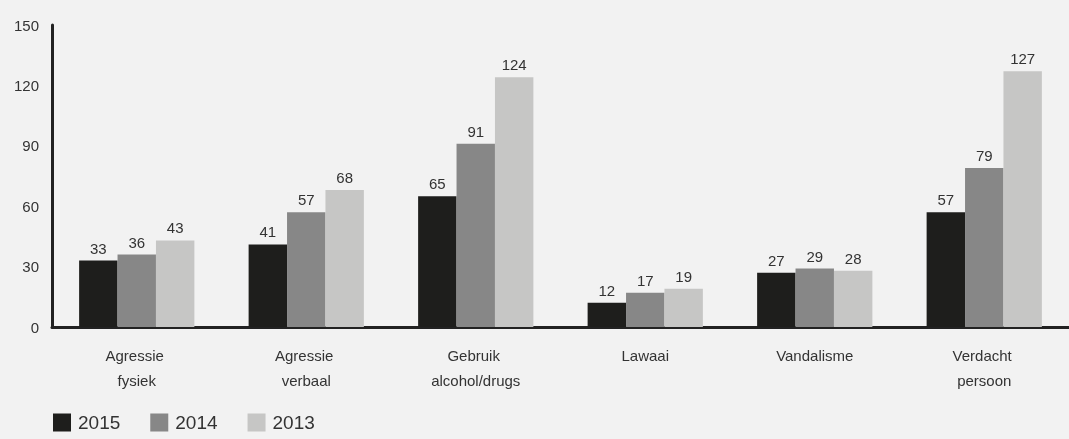  Describe the element at coordinates (984, 155) in the screenshot. I see `data-label: 79` at that location.